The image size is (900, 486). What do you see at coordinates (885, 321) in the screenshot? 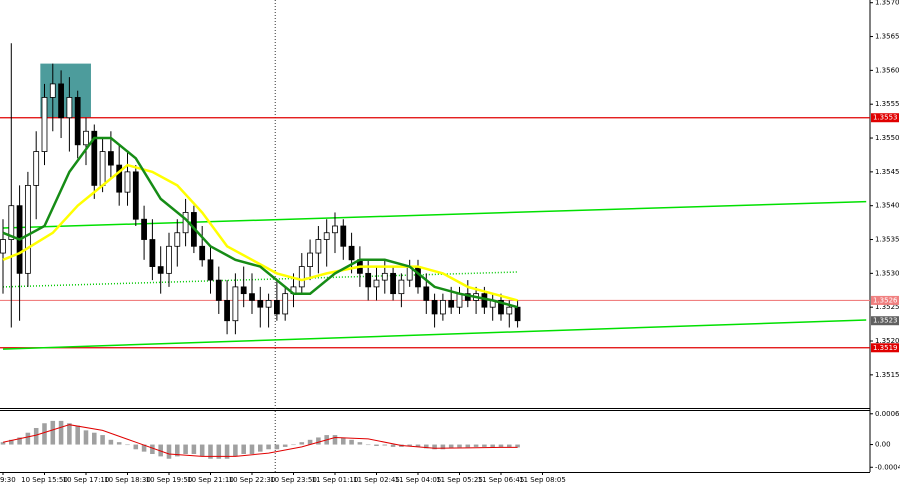
I see `price-label: 1.3523` at bounding box center [885, 321].